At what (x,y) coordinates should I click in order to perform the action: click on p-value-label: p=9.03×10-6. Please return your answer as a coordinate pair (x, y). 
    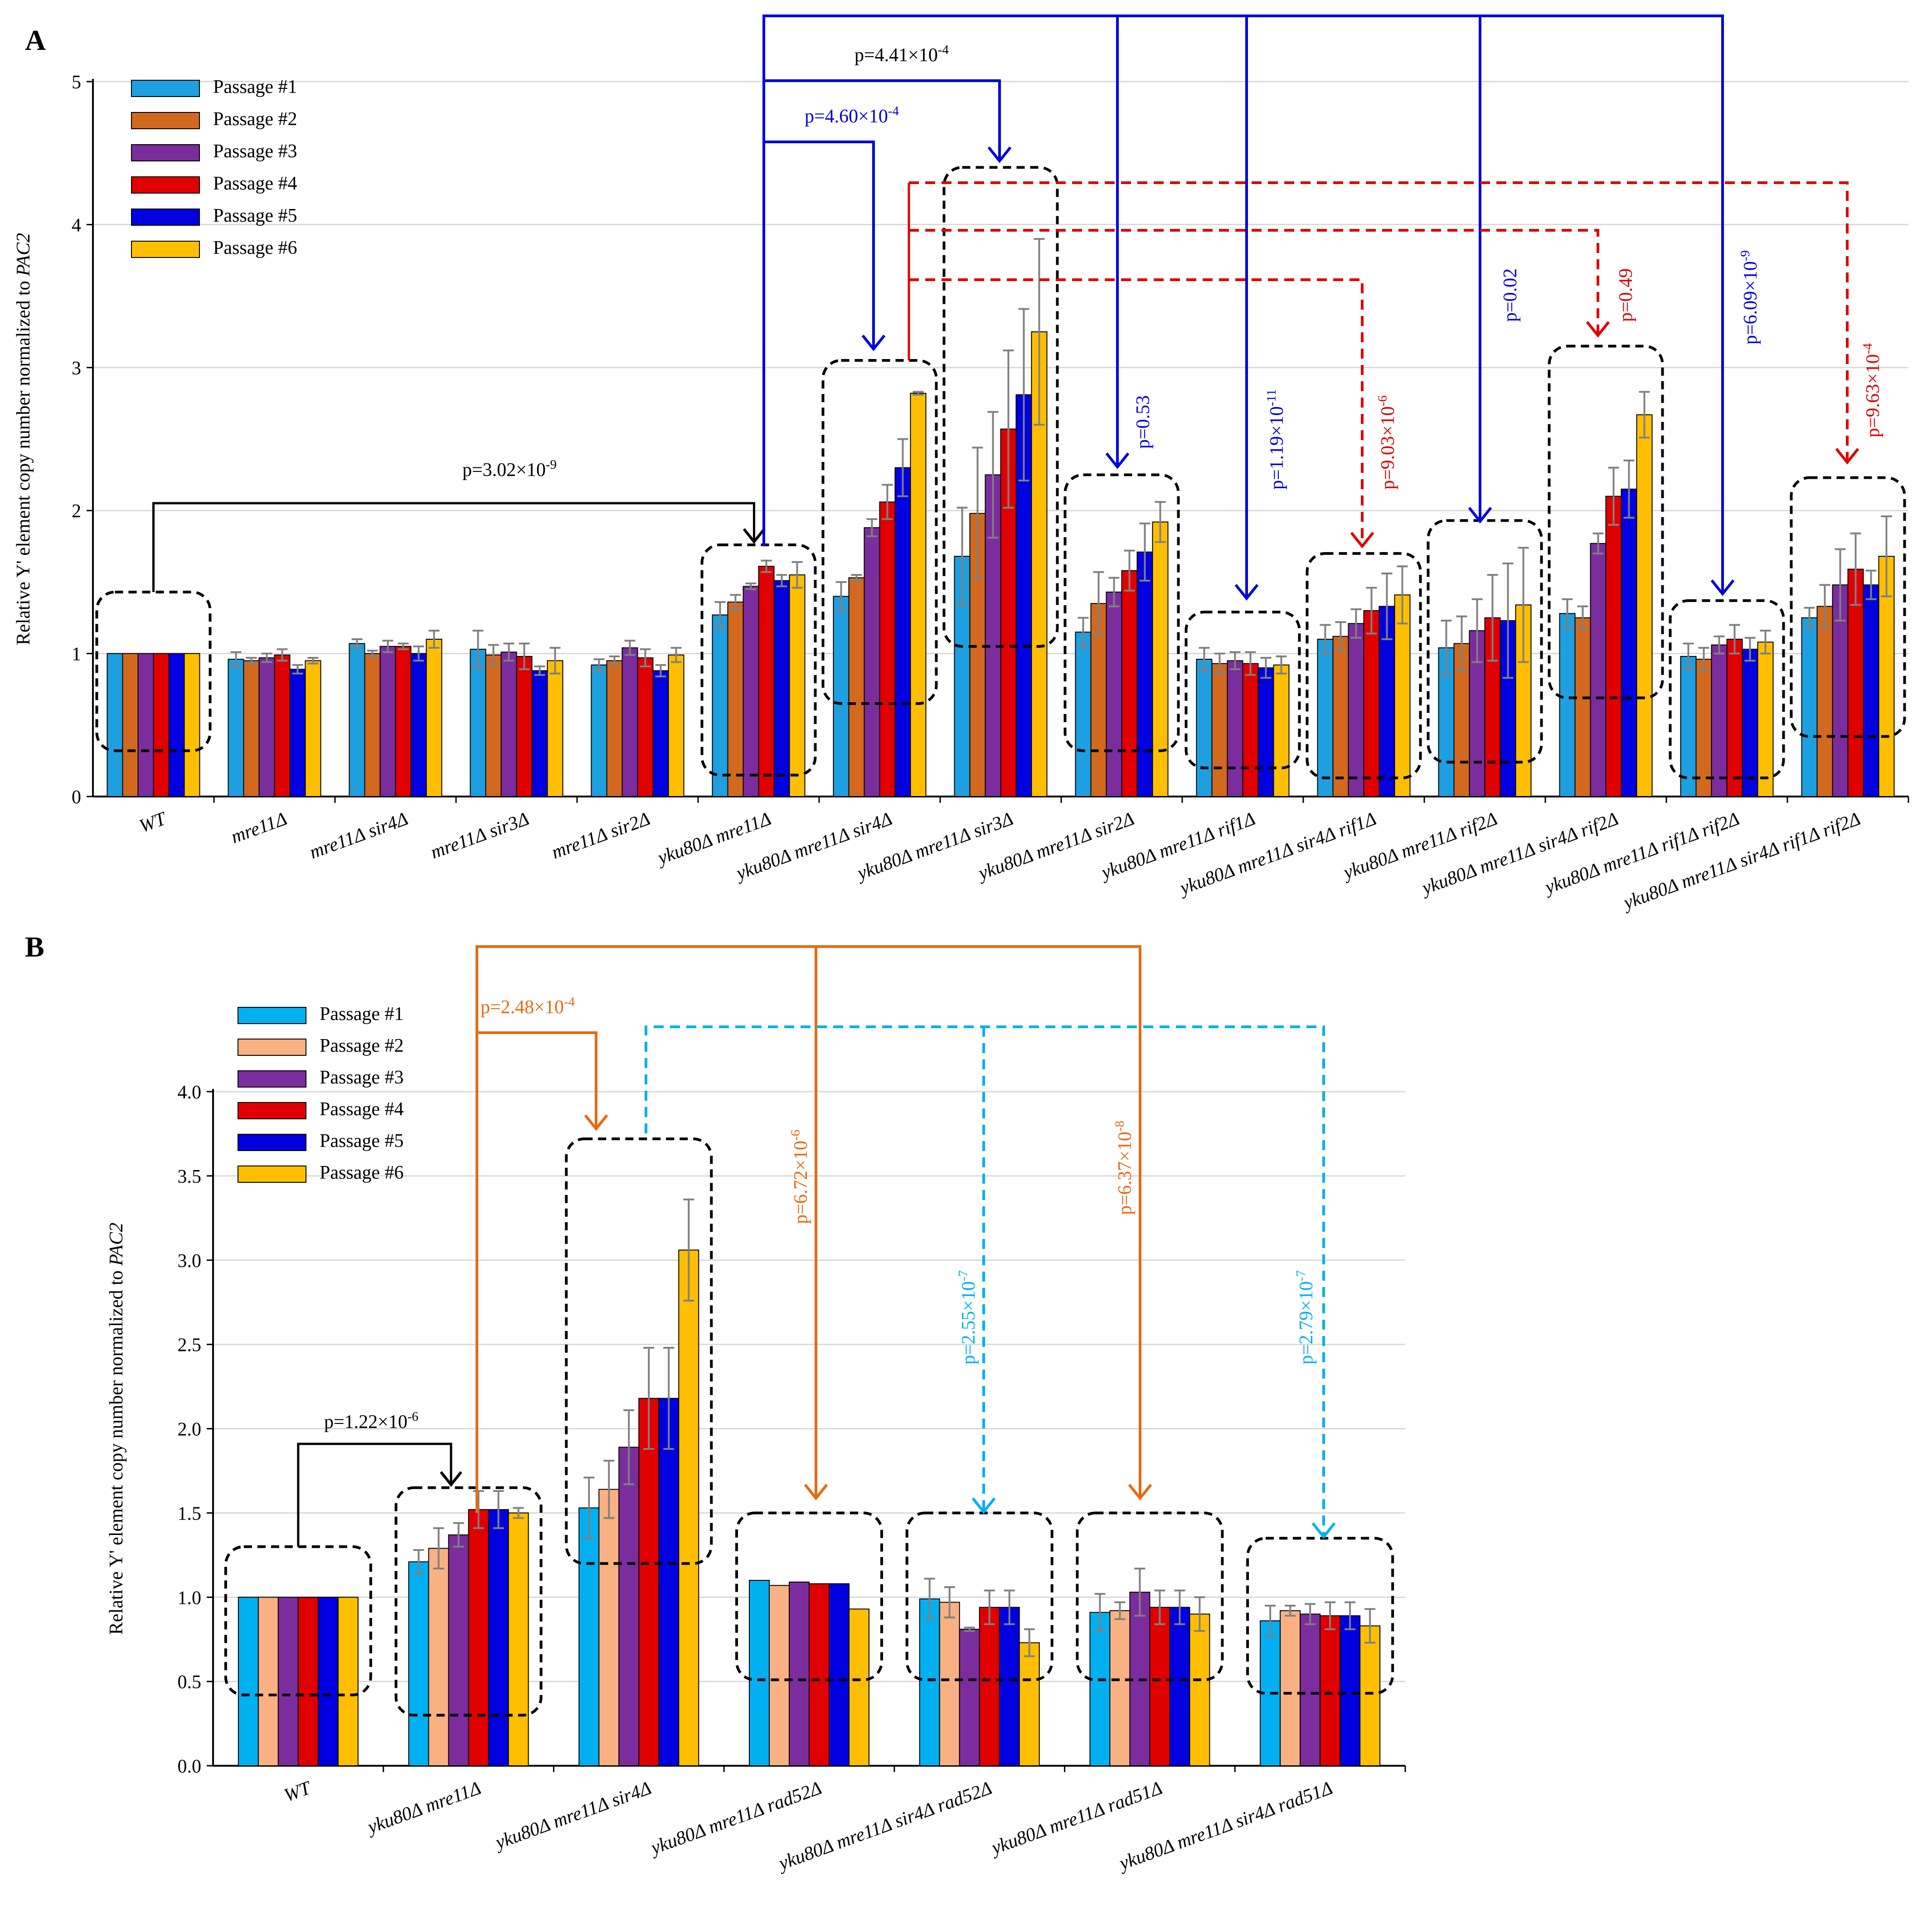
    Looking at the image, I should click on (1386, 442).